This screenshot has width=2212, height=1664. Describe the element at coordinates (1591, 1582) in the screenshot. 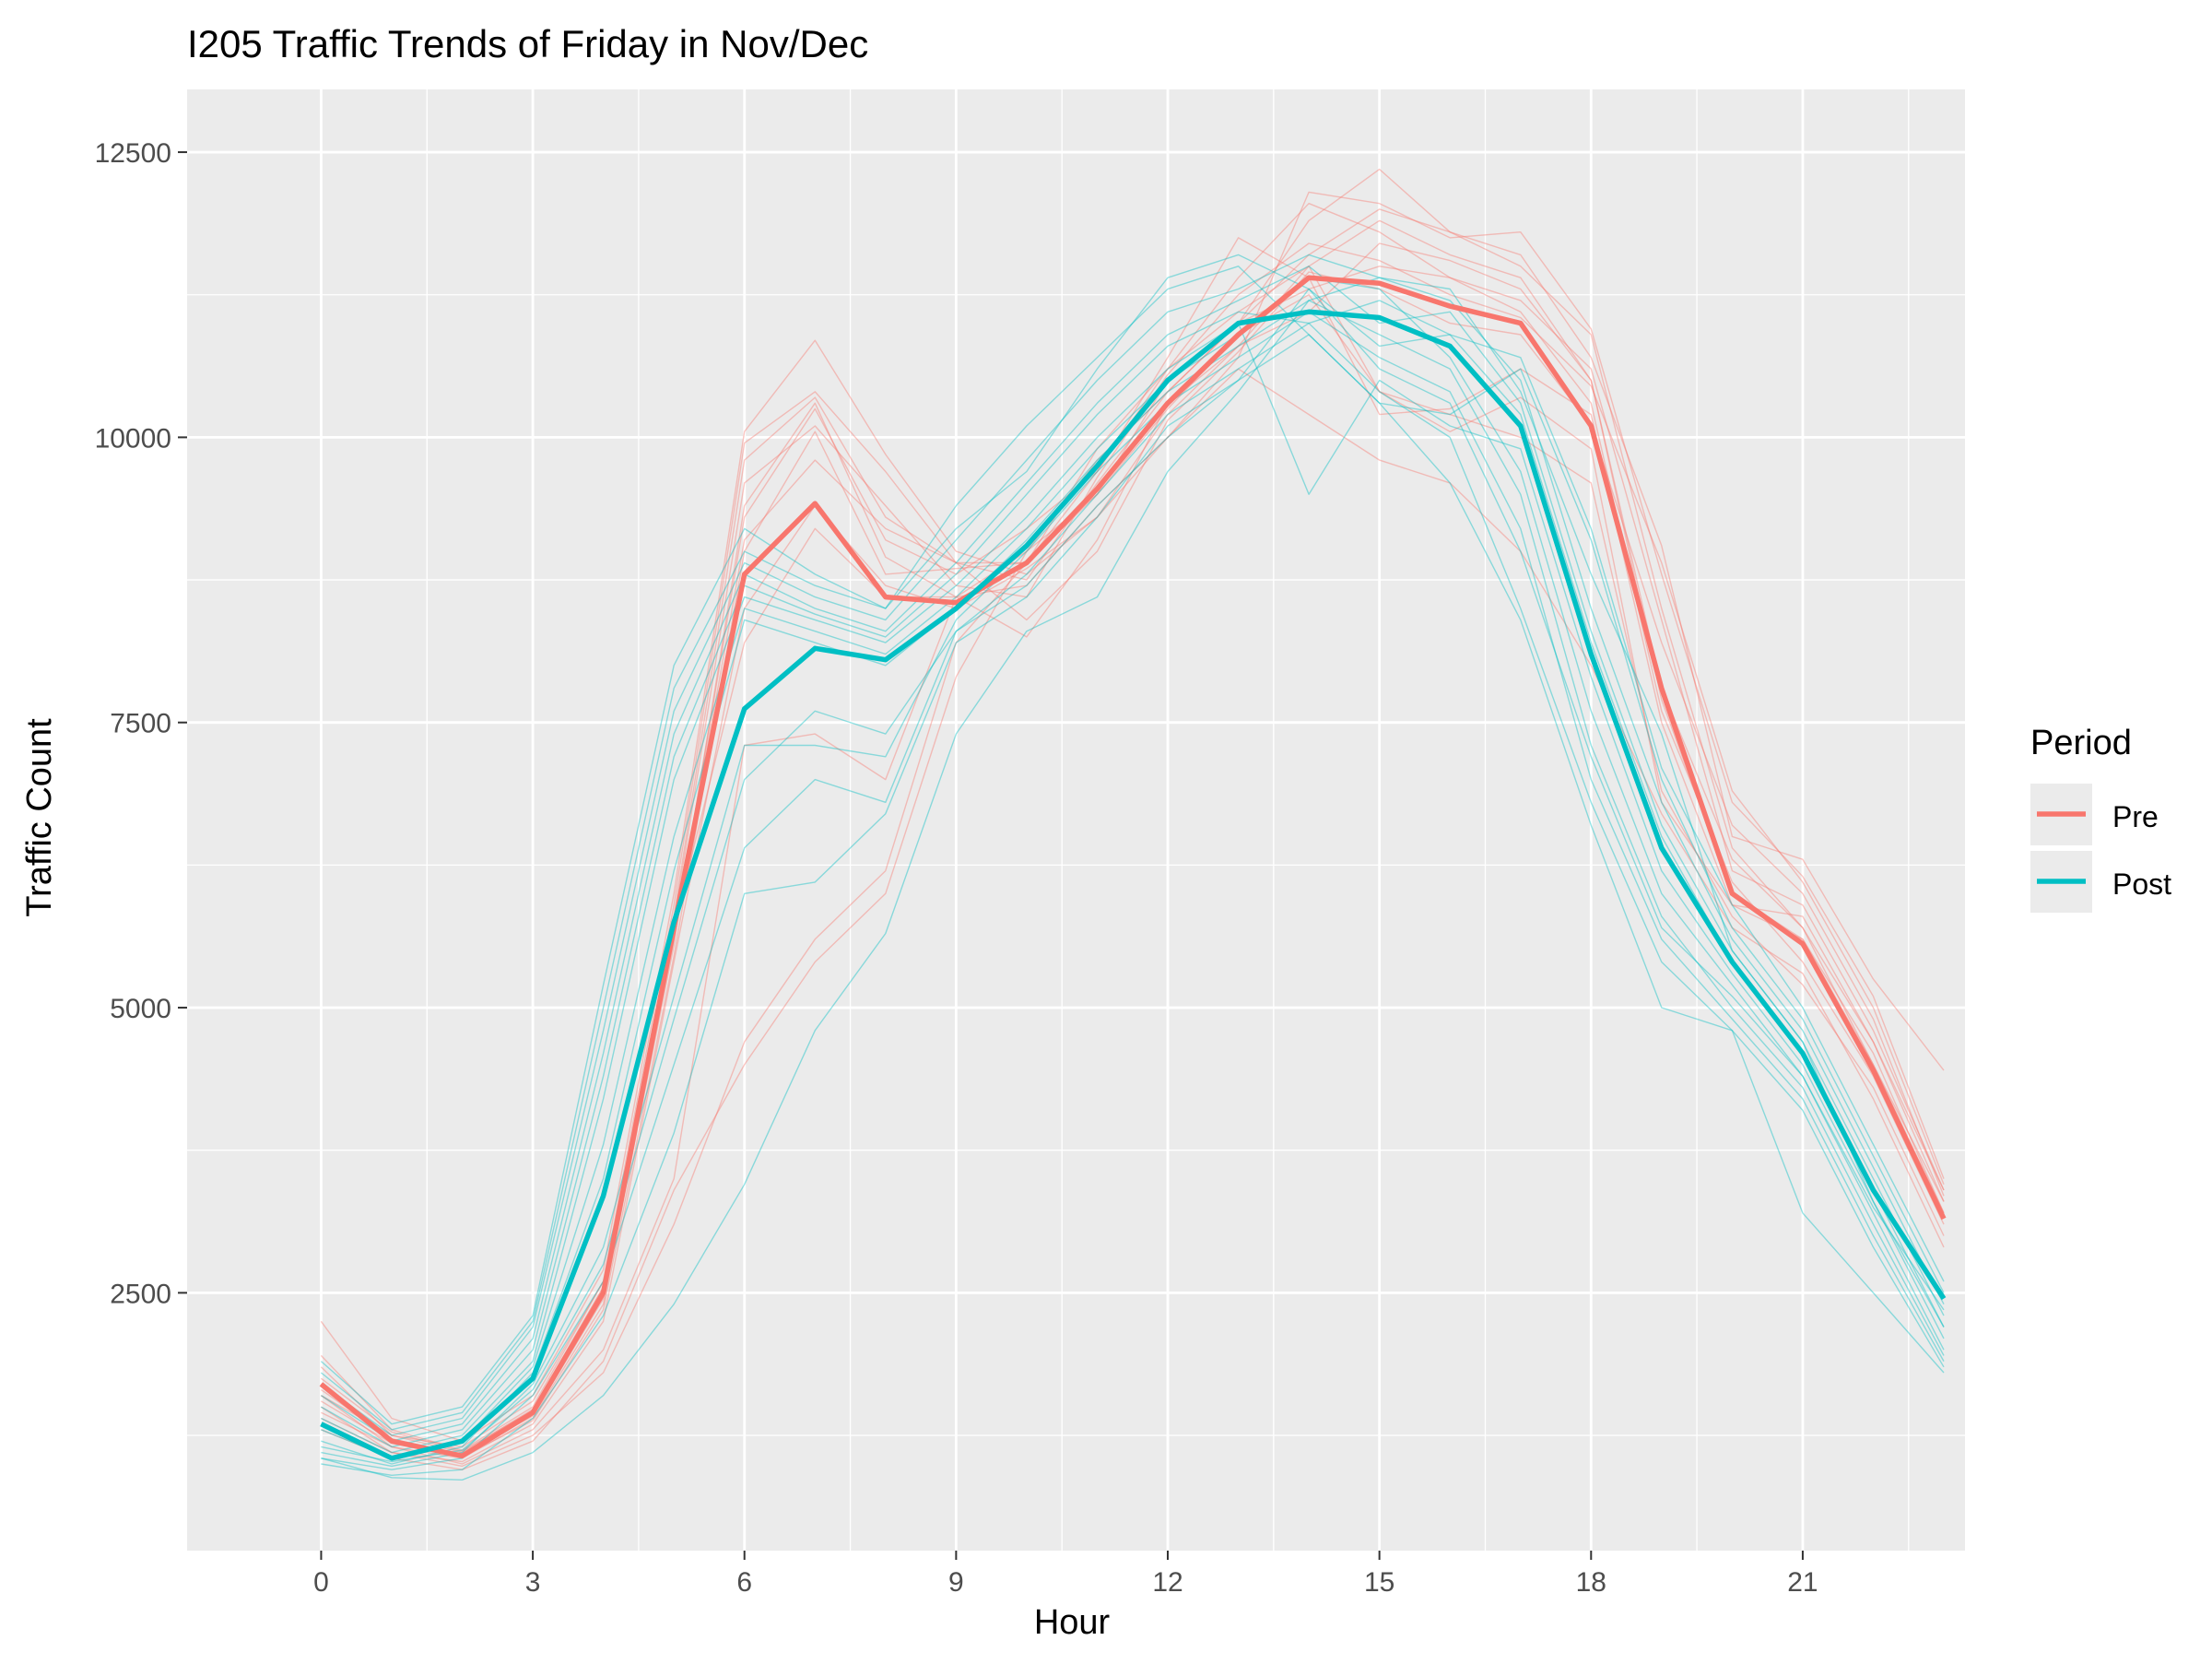

I see `x-tick-label: 18` at that location.